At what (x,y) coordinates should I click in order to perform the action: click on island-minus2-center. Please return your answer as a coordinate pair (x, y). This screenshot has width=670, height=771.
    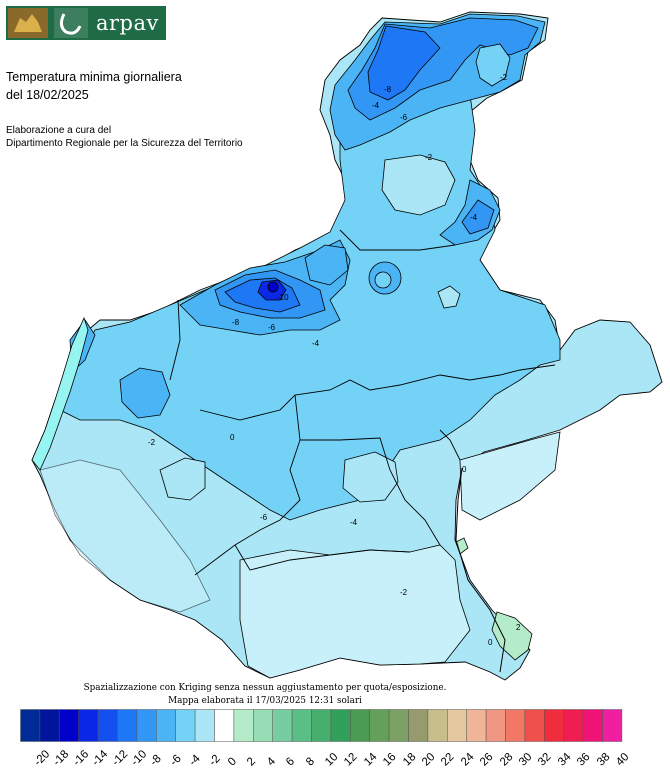
    Looking at the image, I should click on (370, 477).